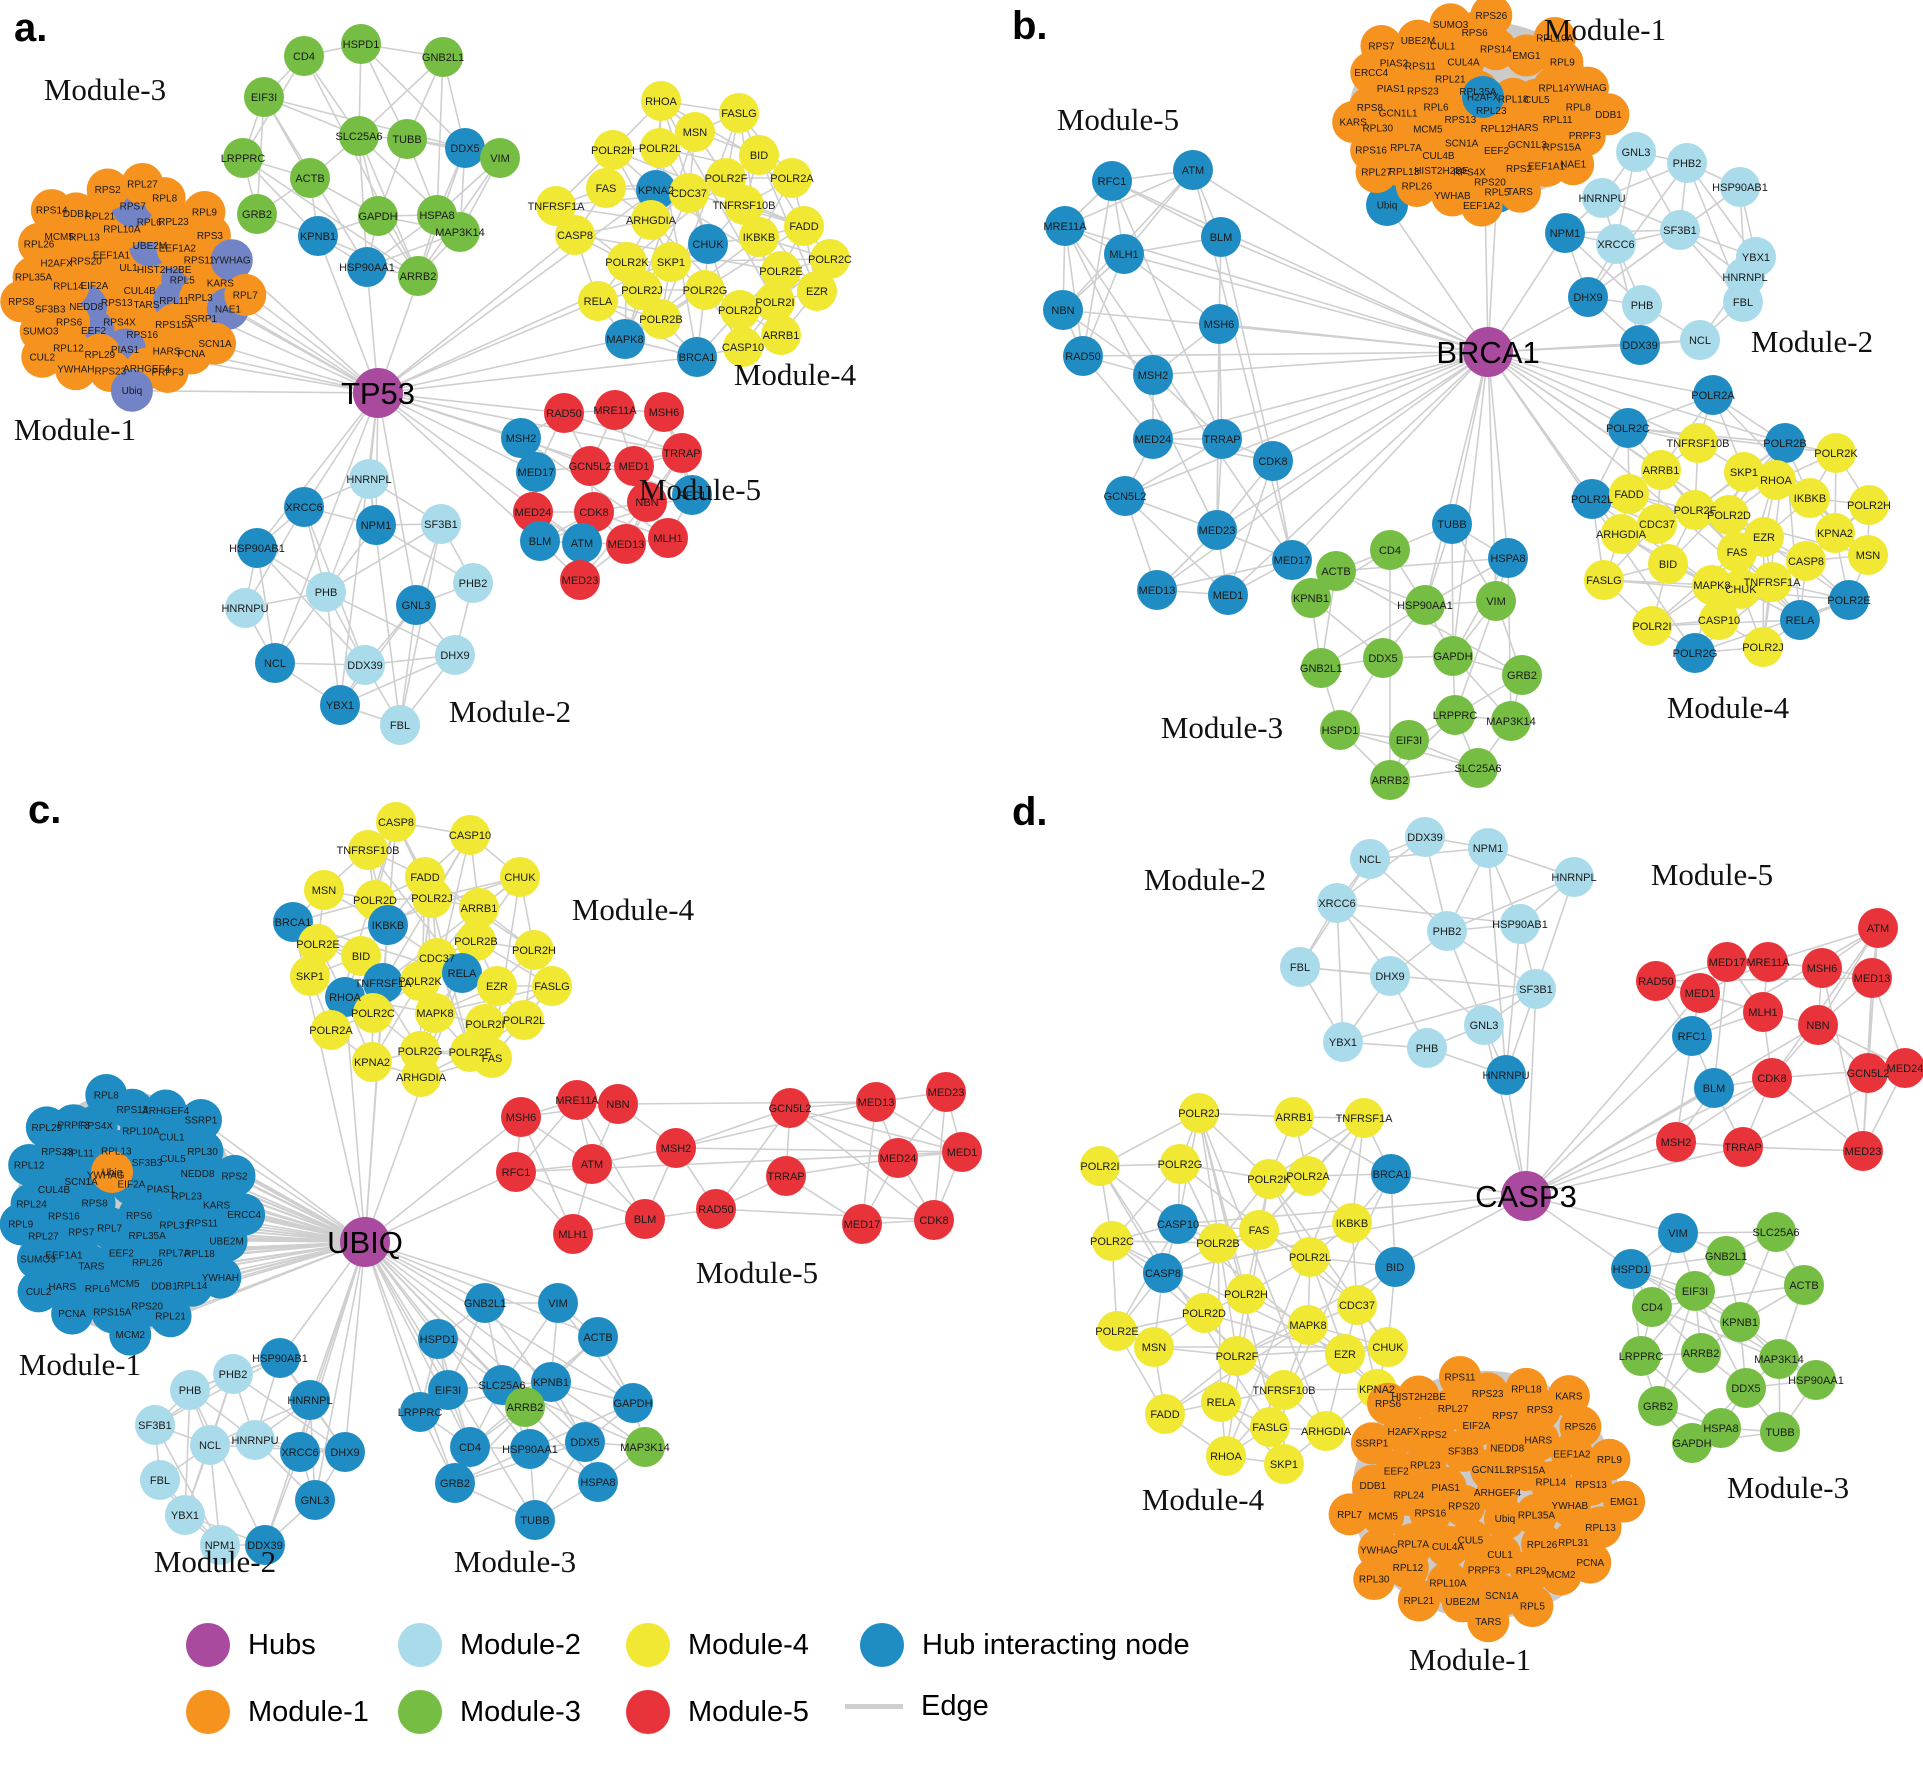 This screenshot has height=1775, width=1923. What do you see at coordinates (41, 332) in the screenshot?
I see `node-label: SUMO3` at bounding box center [41, 332].